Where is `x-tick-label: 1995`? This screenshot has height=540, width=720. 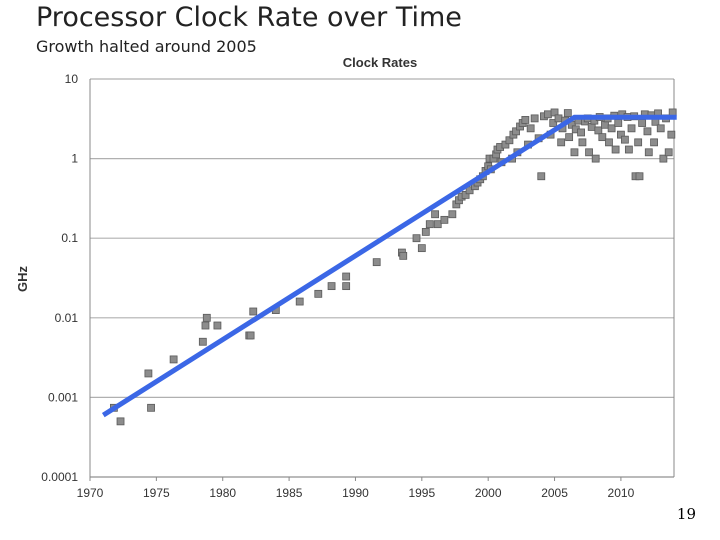
x-tick-label: 1995 is located at coordinates (421, 493).